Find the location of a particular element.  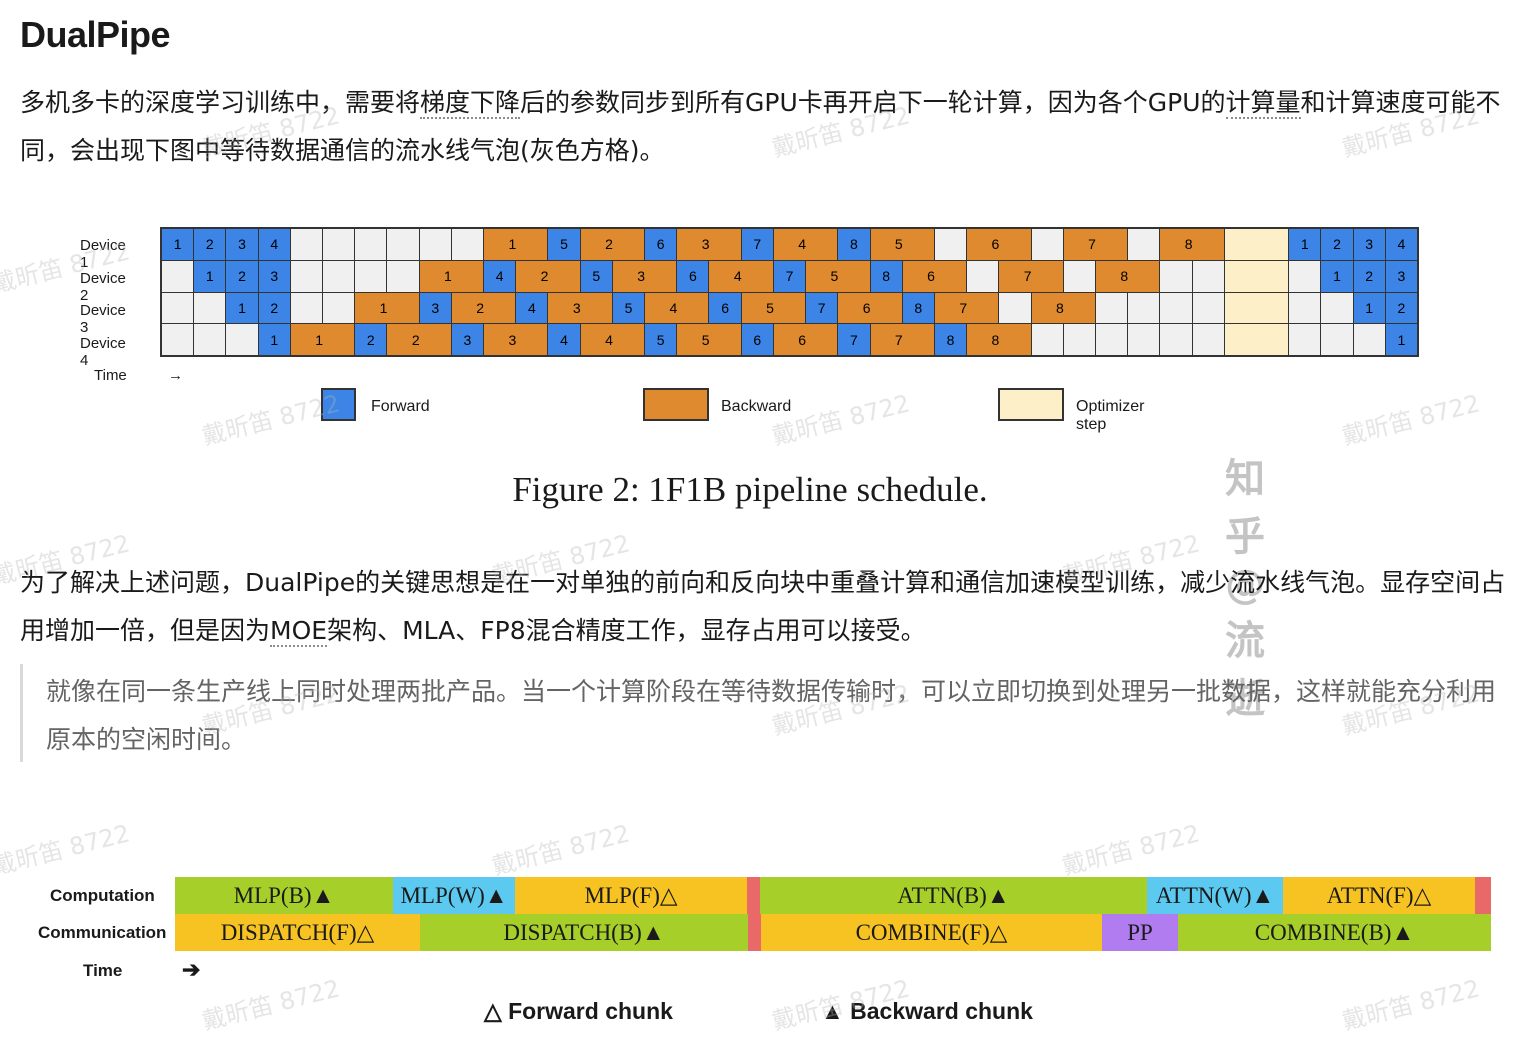

legend-optimizer-label: Optimizer step is located at coordinates (1110, 415).